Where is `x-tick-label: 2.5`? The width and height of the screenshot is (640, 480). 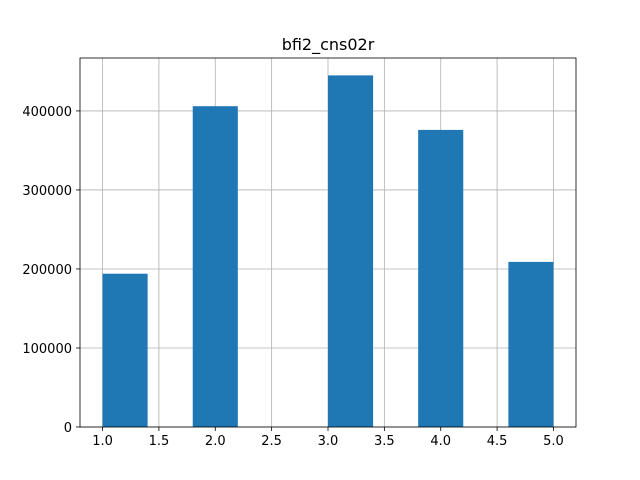
x-tick-label: 2.5 is located at coordinates (271, 441).